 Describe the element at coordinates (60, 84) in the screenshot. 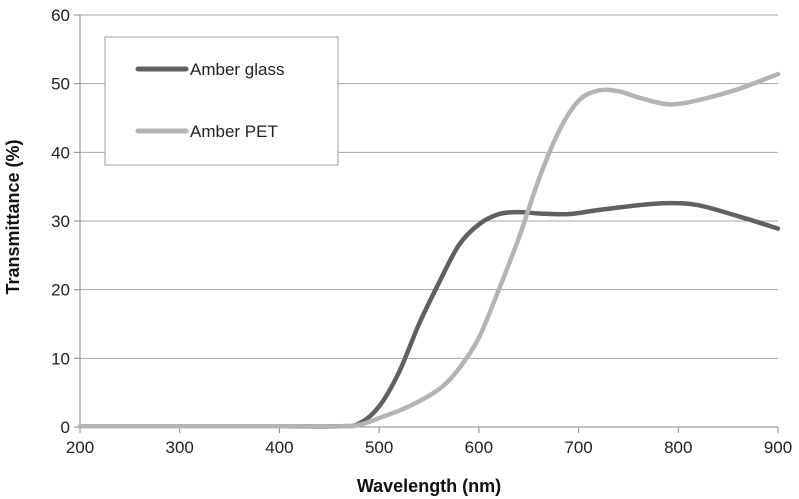

I see `y-tick-label-50: 50` at that location.